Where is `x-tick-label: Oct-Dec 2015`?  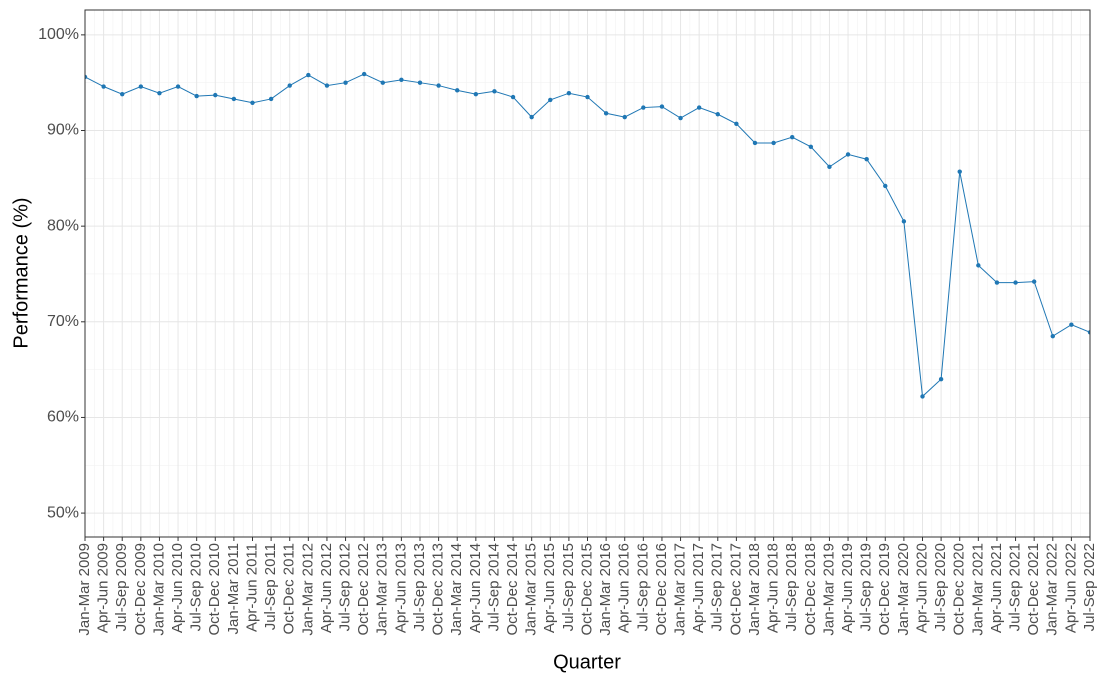
x-tick-label: Oct-Dec 2015 is located at coordinates (586, 589).